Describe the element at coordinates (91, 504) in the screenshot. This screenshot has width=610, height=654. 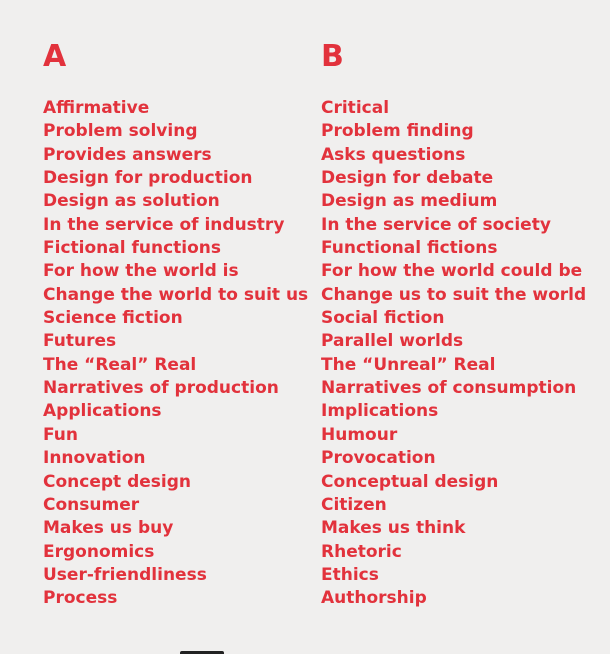
I see `column-a-item: Consumer` at that location.